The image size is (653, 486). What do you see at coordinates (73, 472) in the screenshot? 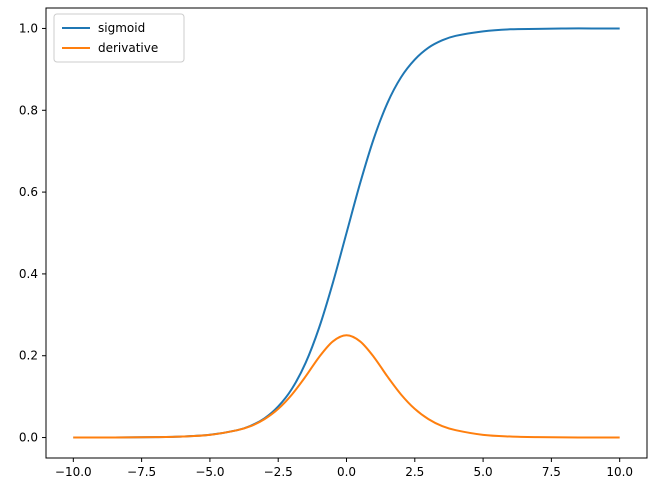
I see `x-tick-label: −10.0` at bounding box center [73, 472].